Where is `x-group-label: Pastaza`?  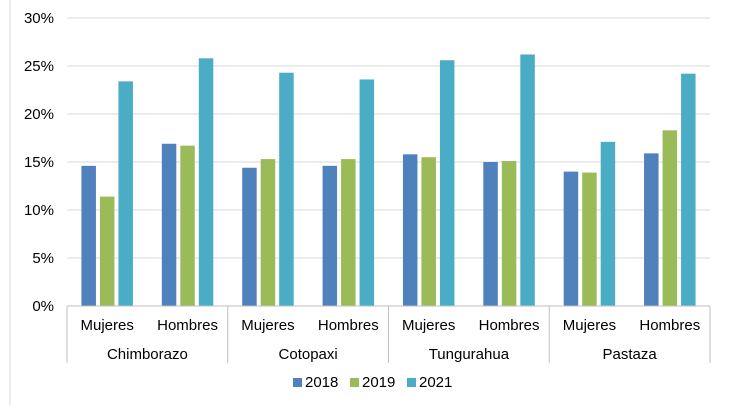
x-group-label: Pastaza is located at coordinates (630, 354).